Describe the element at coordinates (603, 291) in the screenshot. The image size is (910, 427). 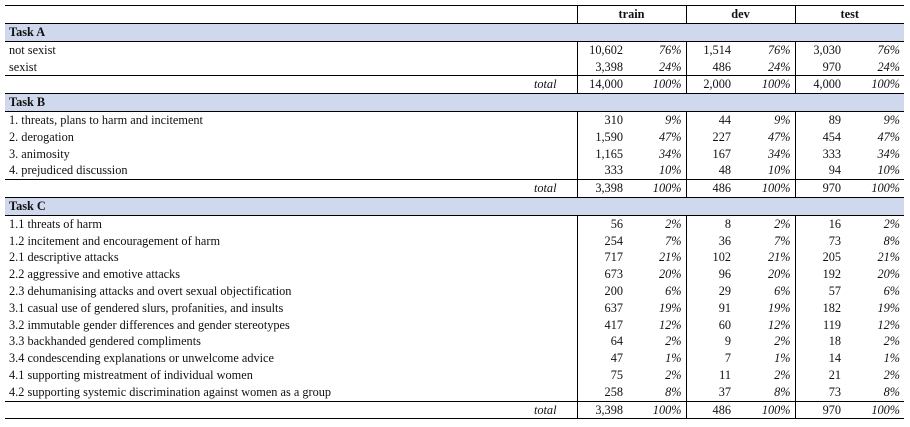
I see `train-count: 200` at that location.